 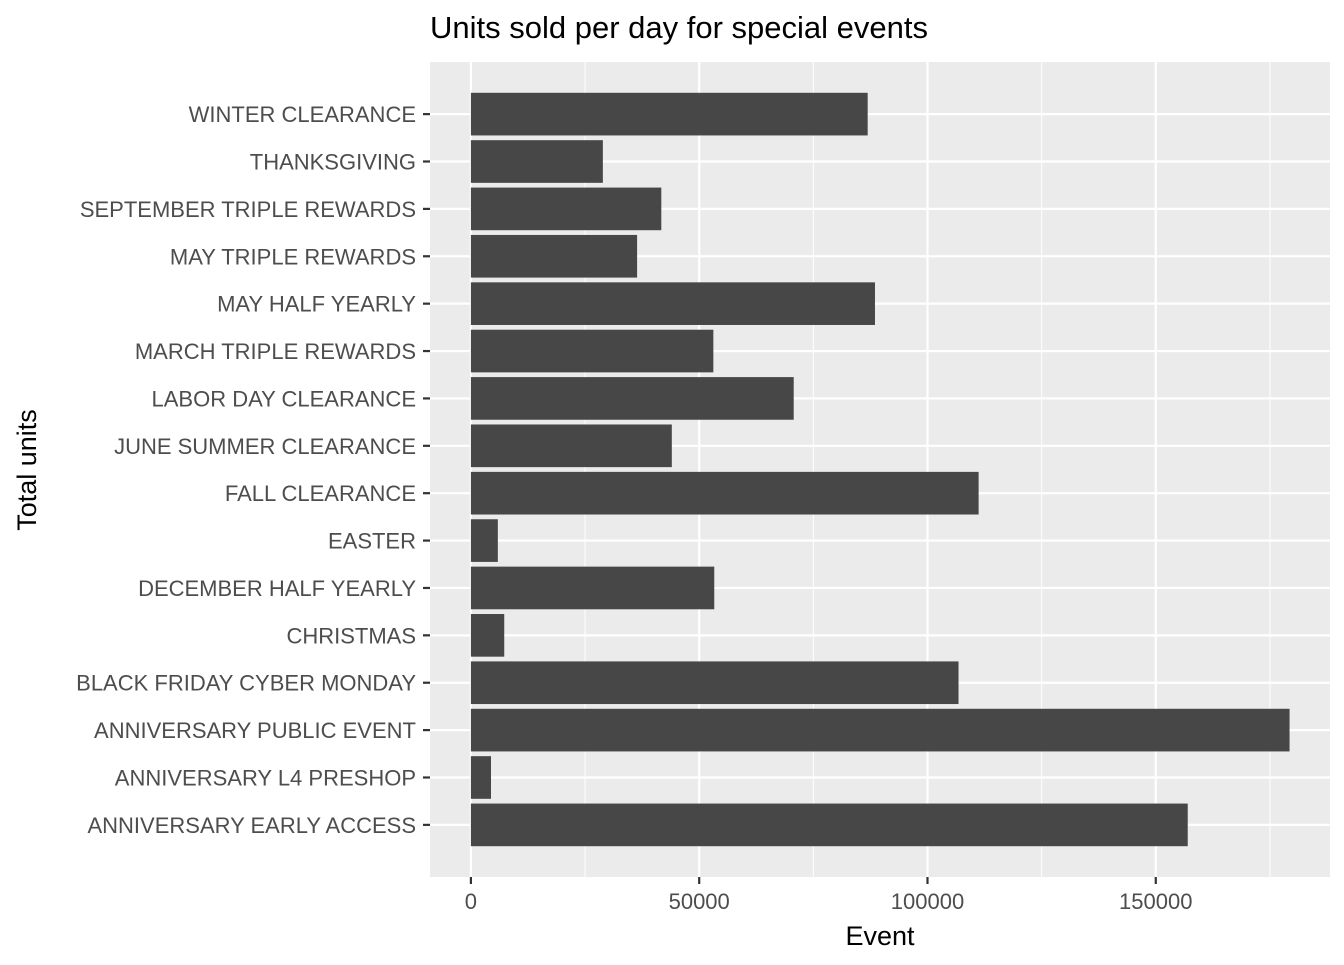 I want to click on y-tick-label: FALL CLEARANCE, so click(x=320, y=493).